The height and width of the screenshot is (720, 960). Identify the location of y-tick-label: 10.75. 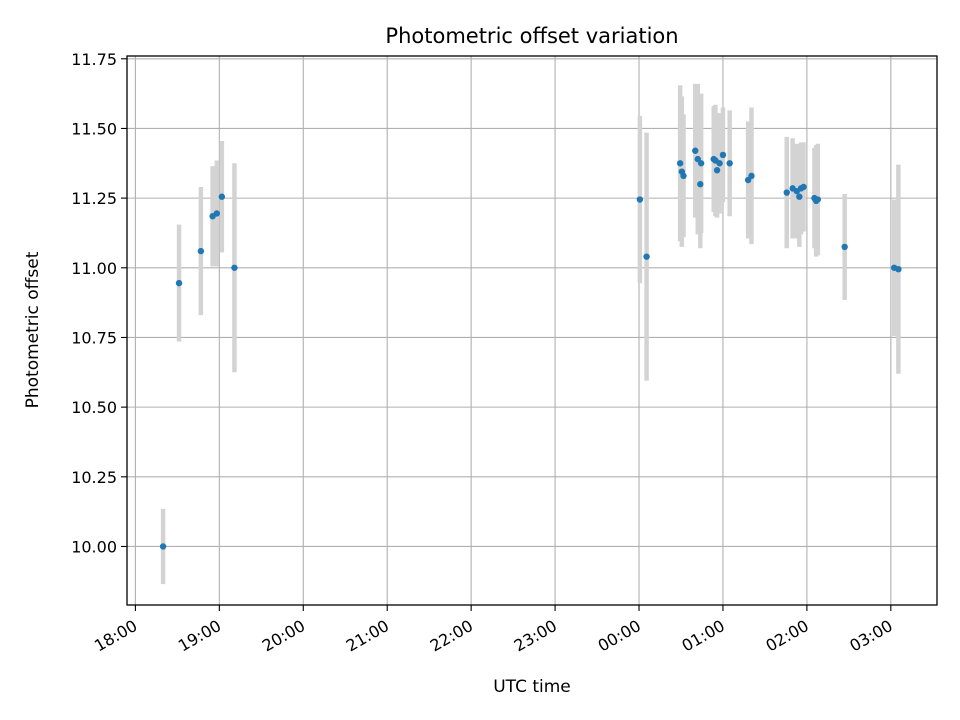
(94, 337).